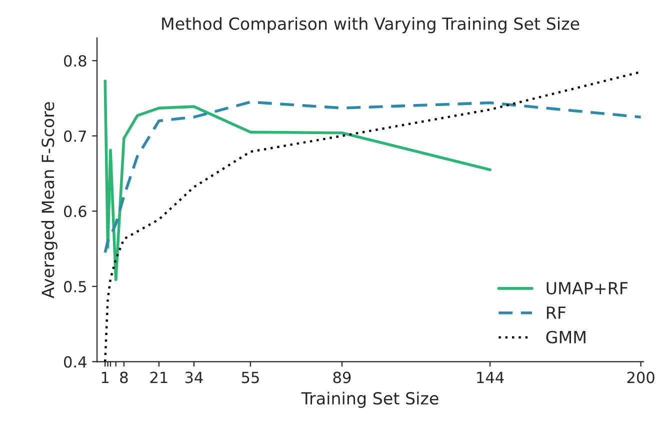 This screenshot has height=423, width=660. What do you see at coordinates (49, 200) in the screenshot?
I see `y-axis-title: Averaged Mean F-Score` at bounding box center [49, 200].